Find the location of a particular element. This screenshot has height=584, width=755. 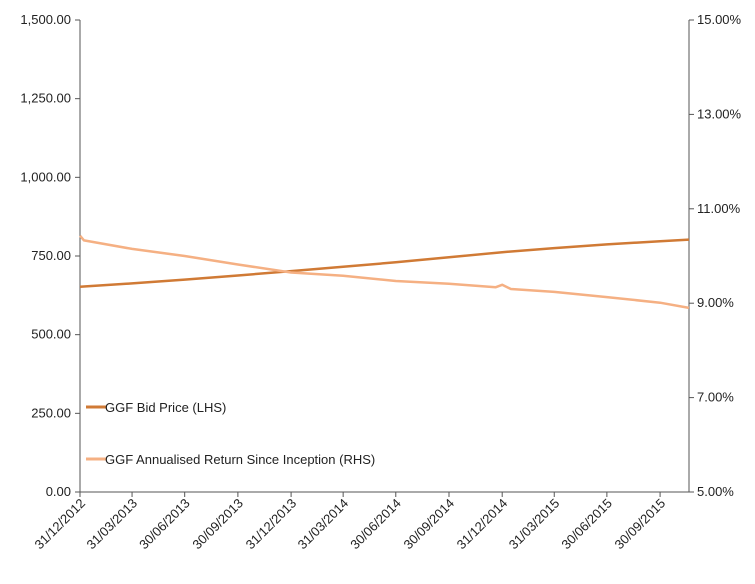

x-tick-label: 30/09/2014 is located at coordinates (428, 524).